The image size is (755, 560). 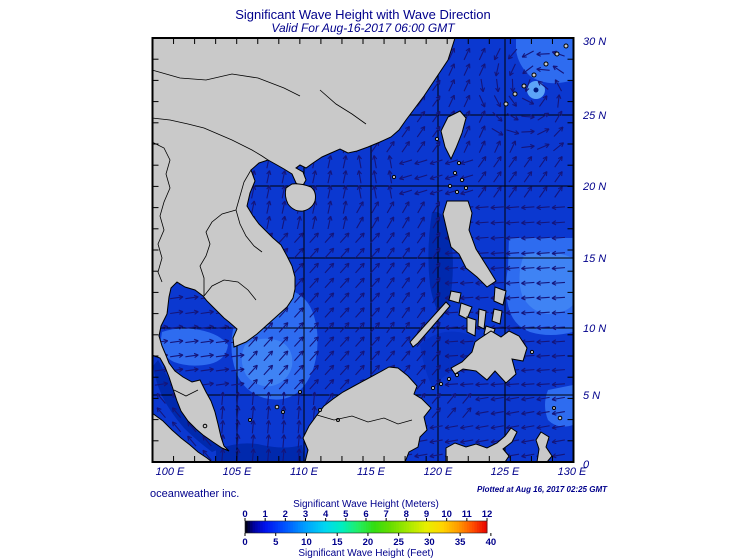 What do you see at coordinates (455, 297) in the screenshot?
I see `land-mindoro` at bounding box center [455, 297].